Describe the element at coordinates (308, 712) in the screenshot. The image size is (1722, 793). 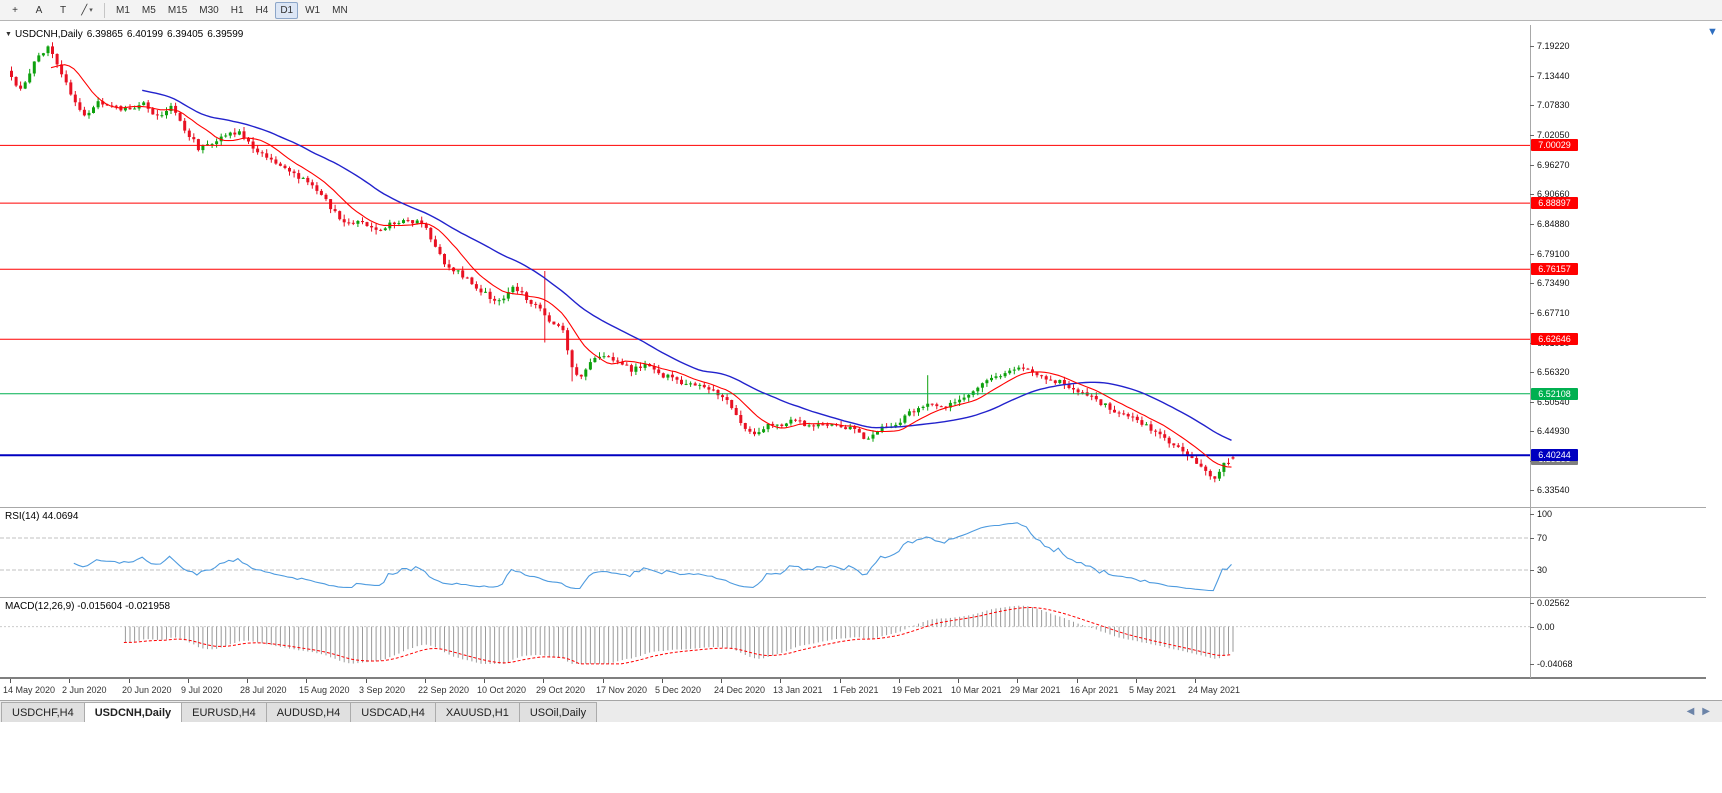
I see `chart-tab-audusd-h4: AUDUSD,H4` at that location.